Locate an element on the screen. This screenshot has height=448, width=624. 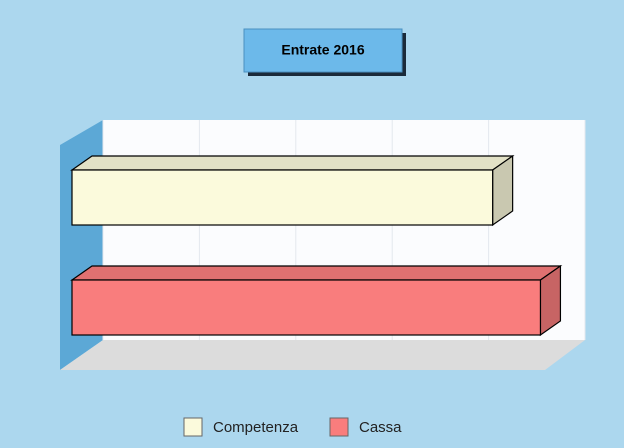
legend-label: Competenza is located at coordinates (256, 427).